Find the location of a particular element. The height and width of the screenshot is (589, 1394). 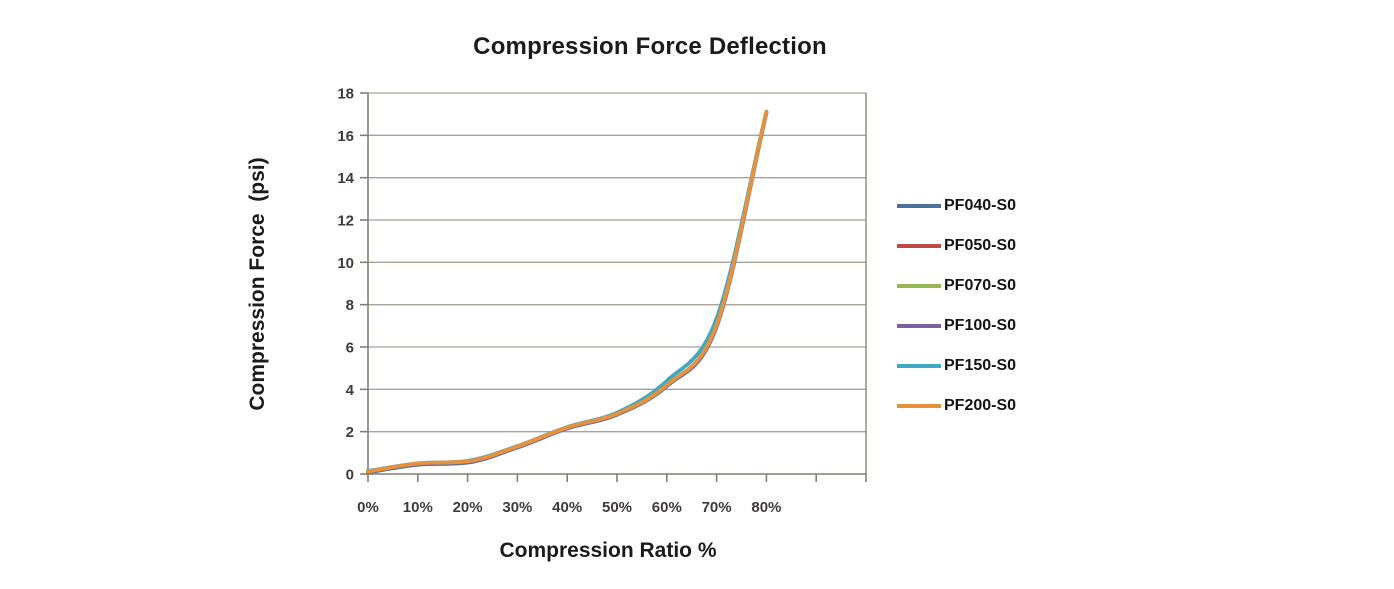

legend-item: PF150-S0 is located at coordinates (956, 366).